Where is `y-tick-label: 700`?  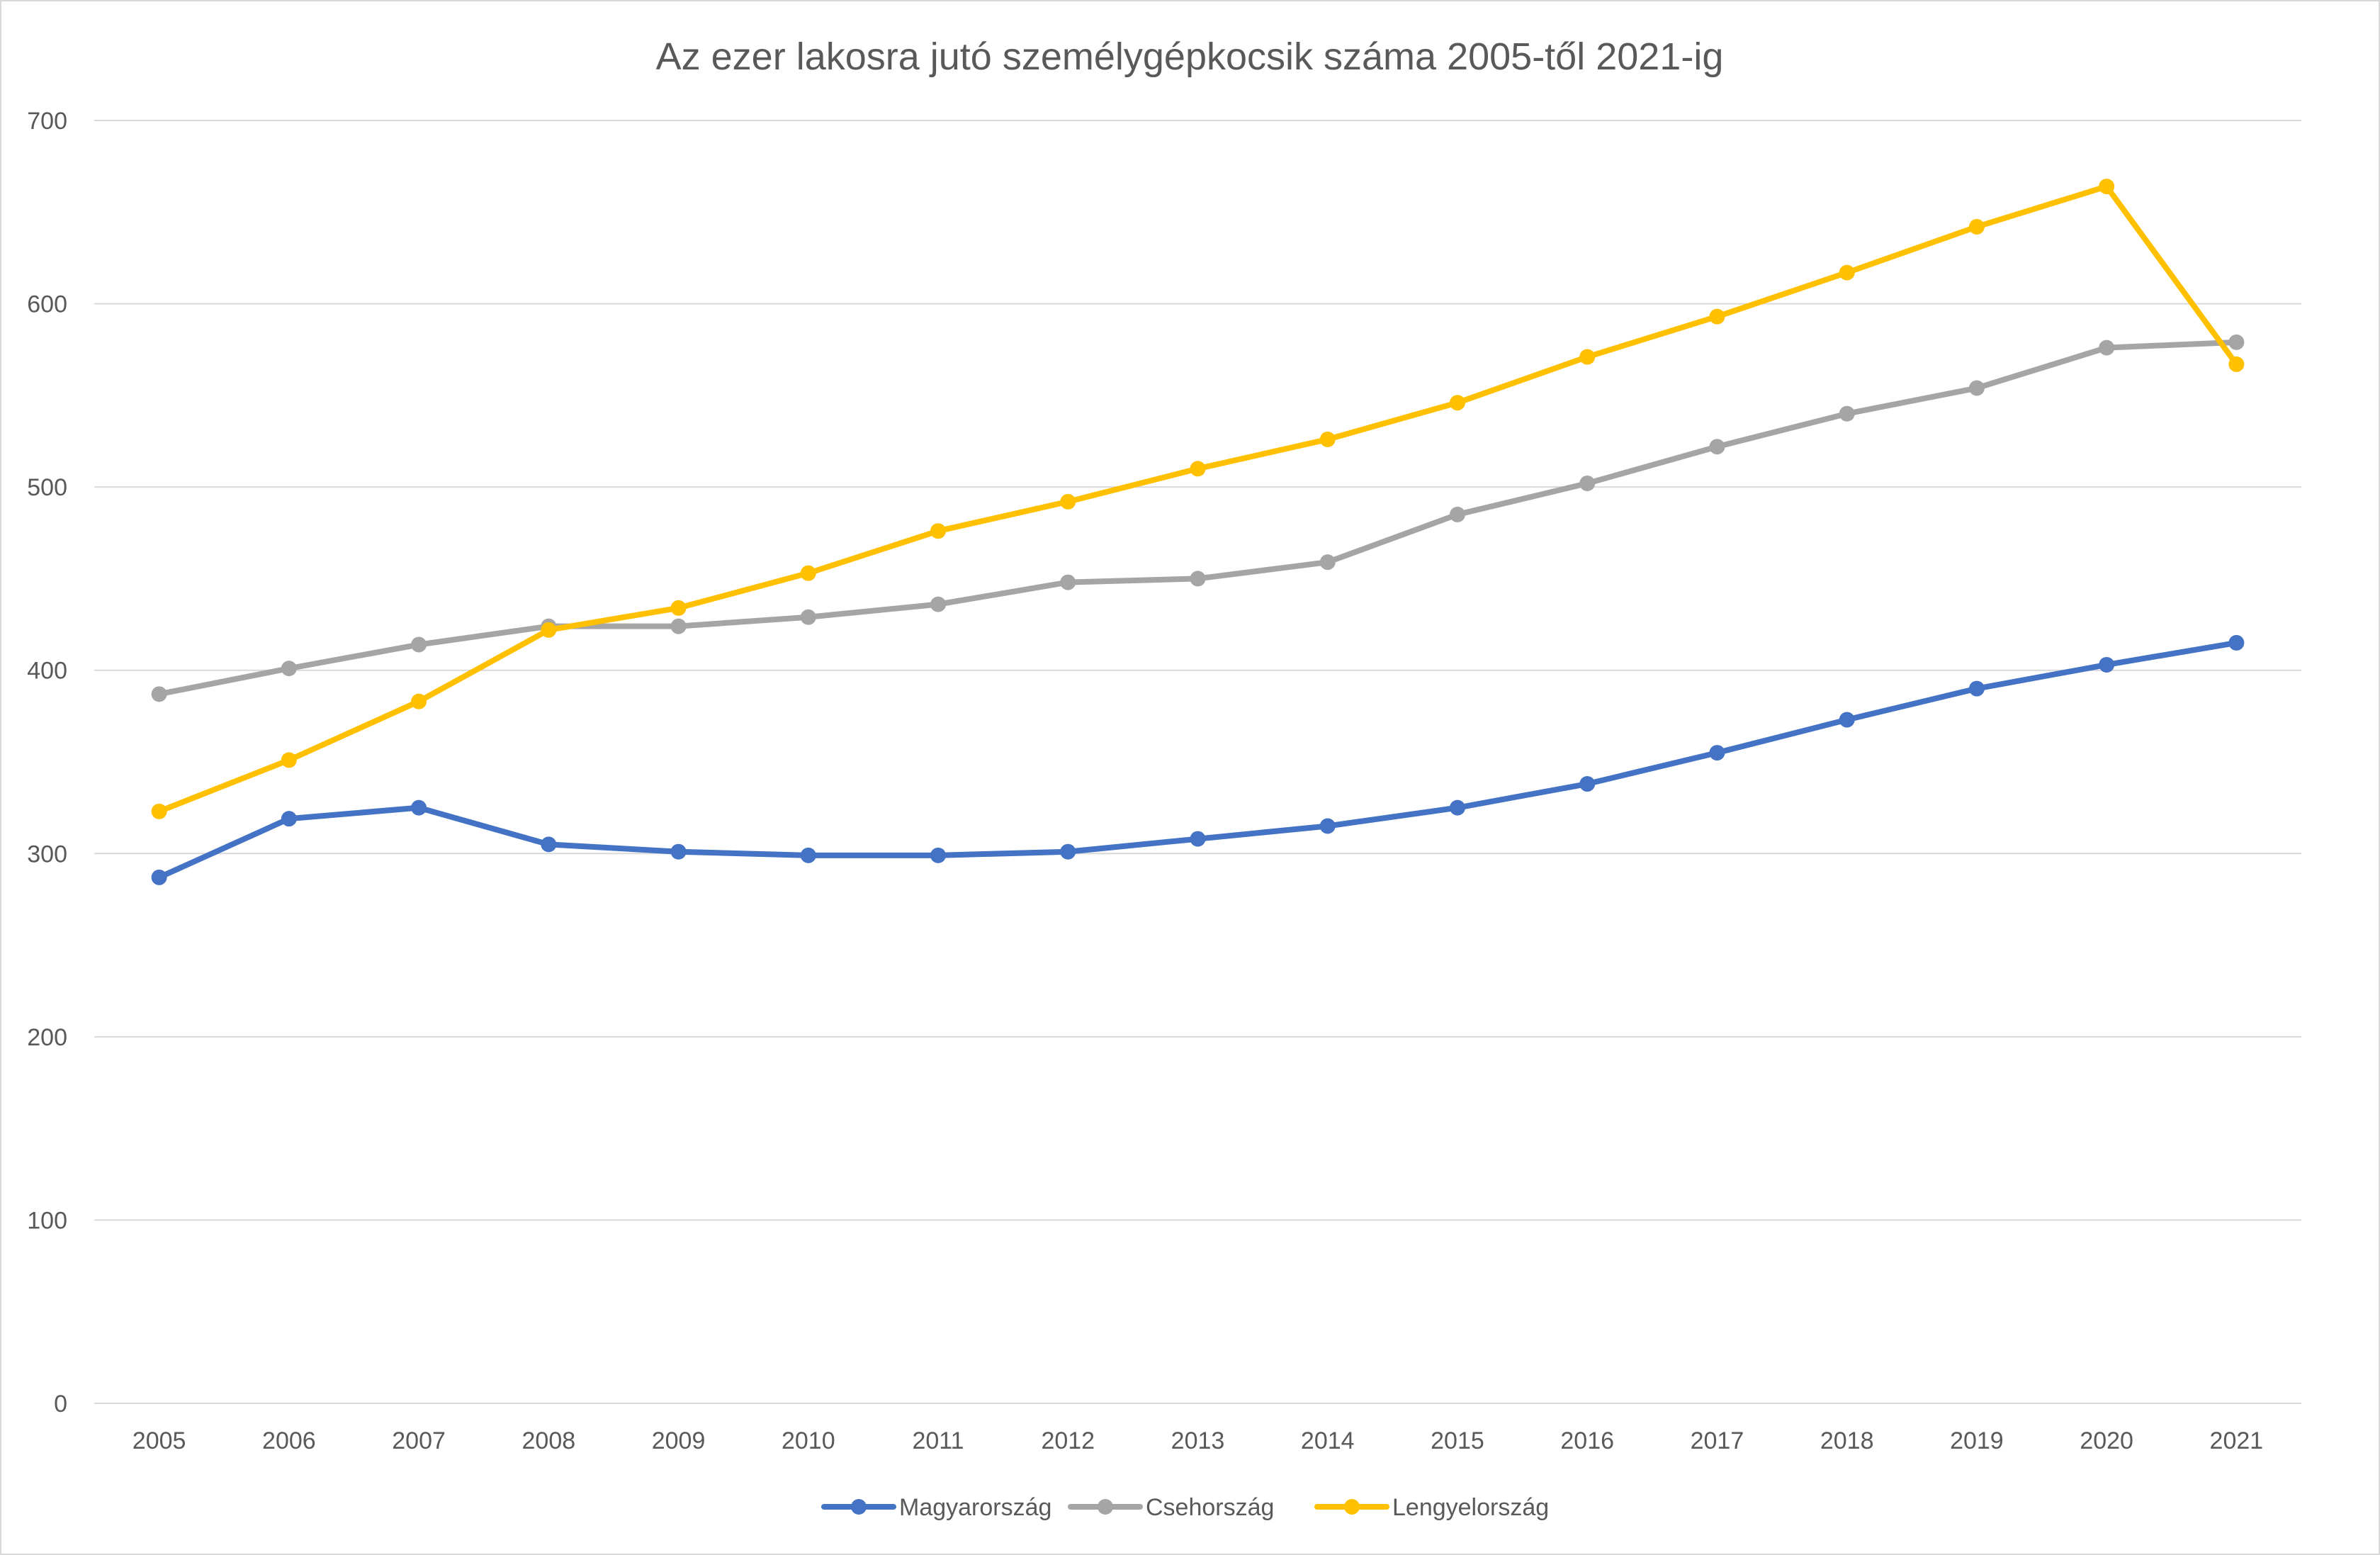 y-tick-label: 700 is located at coordinates (47, 121).